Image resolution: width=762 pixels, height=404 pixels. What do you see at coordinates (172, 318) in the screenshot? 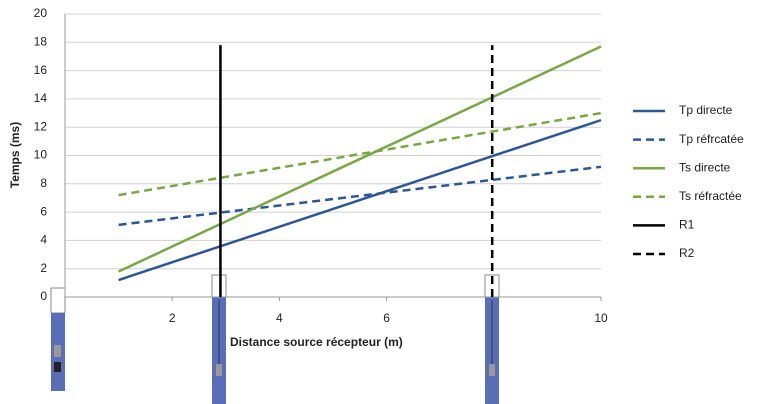
I see `x-tick-label: 2` at bounding box center [172, 318].